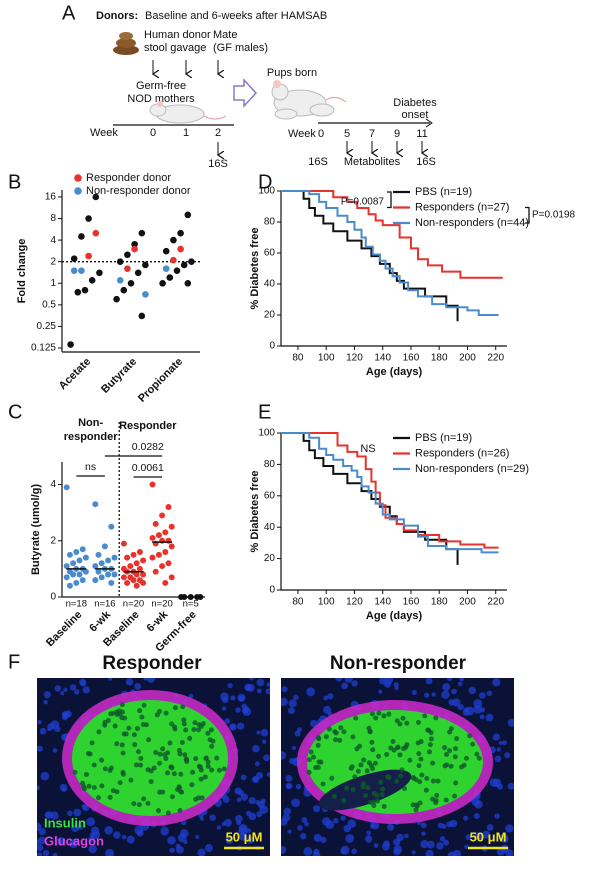  Describe the element at coordinates (75, 374) in the screenshot. I see `x-tick-label: Acetate` at that location.